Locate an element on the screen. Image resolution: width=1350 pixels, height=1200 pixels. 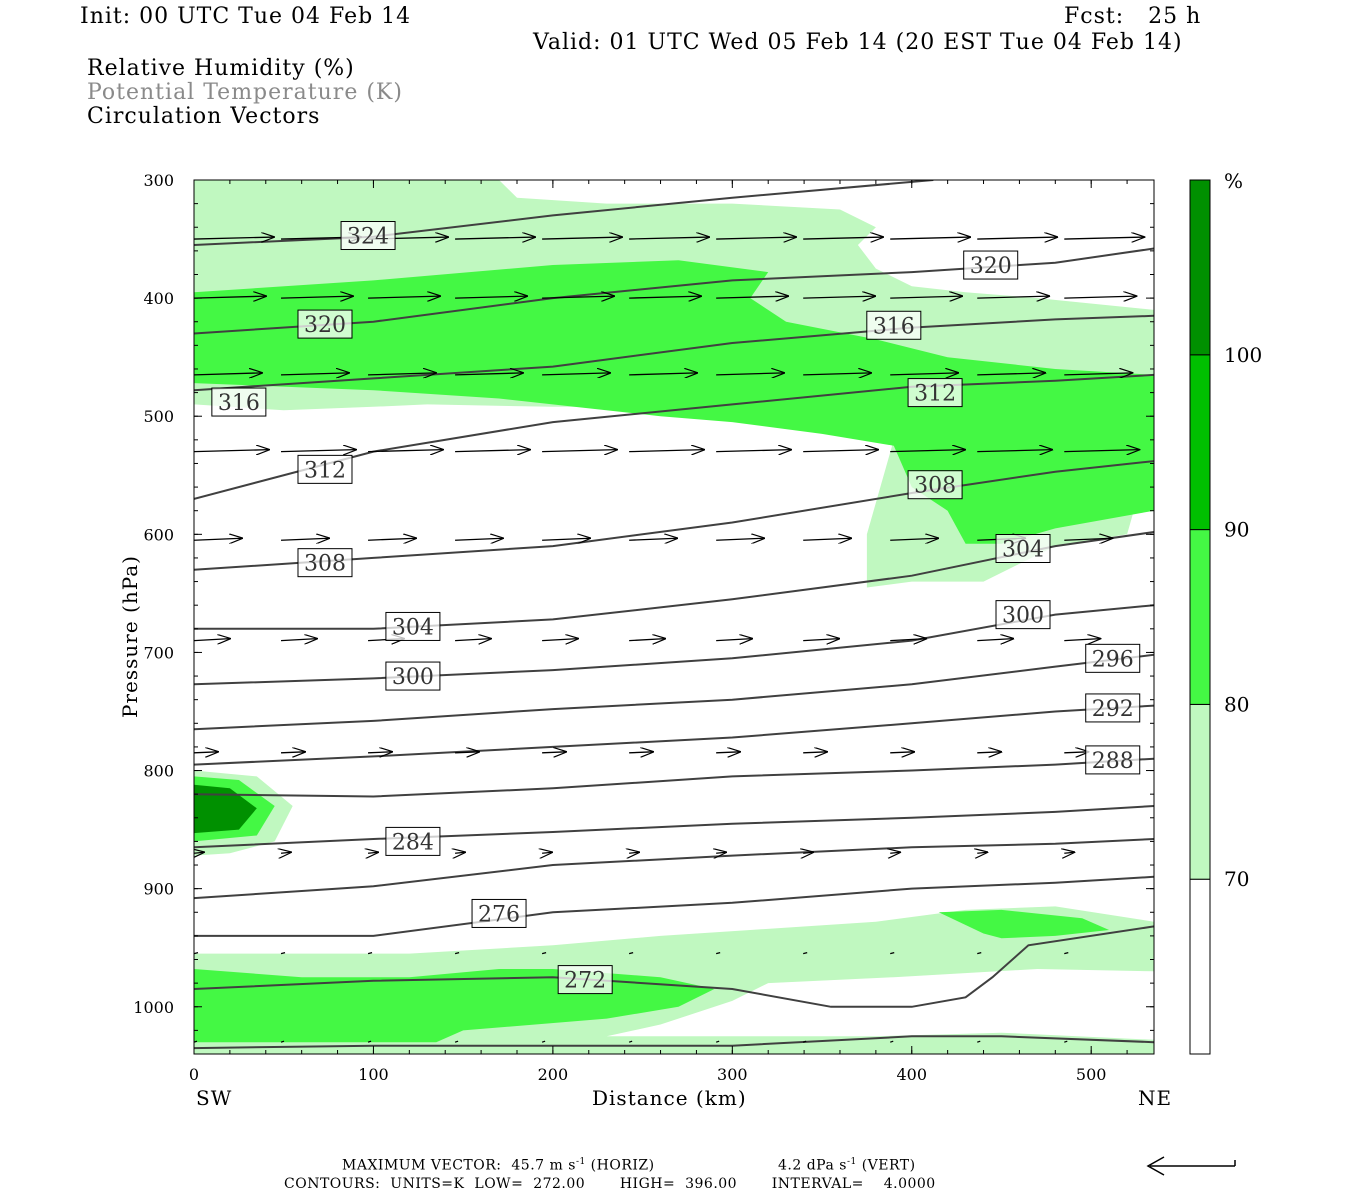
contour-label-276: 276 is located at coordinates (499, 913).